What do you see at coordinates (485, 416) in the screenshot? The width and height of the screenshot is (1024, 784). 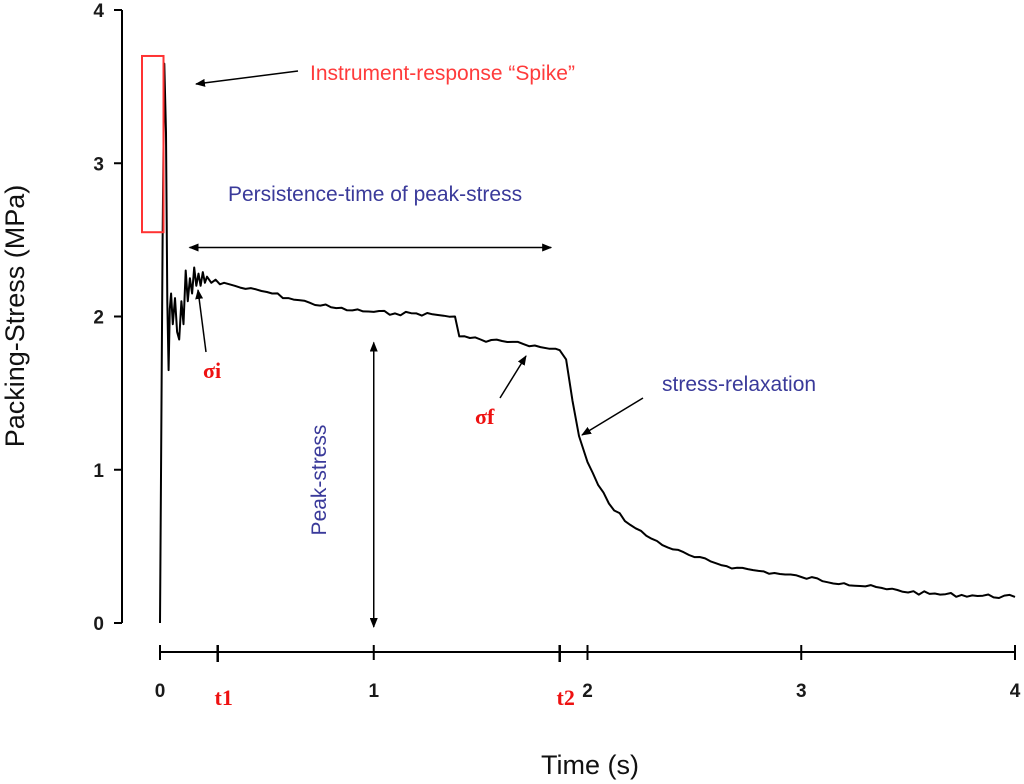 I see `sigma-f-label: σf` at bounding box center [485, 416].